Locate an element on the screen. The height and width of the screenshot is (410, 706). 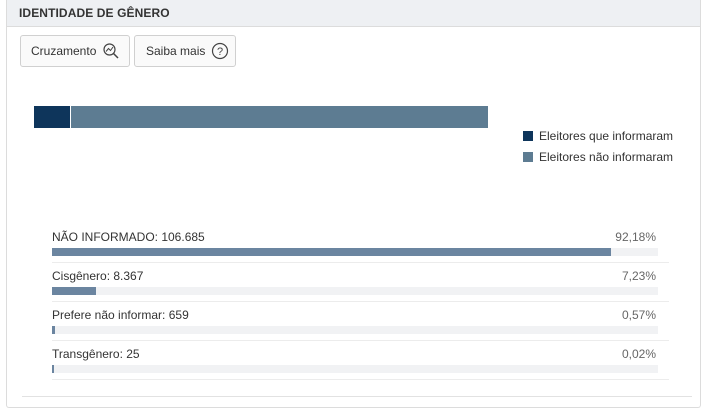
row-percent: 0,02% is located at coordinates (638, 354).